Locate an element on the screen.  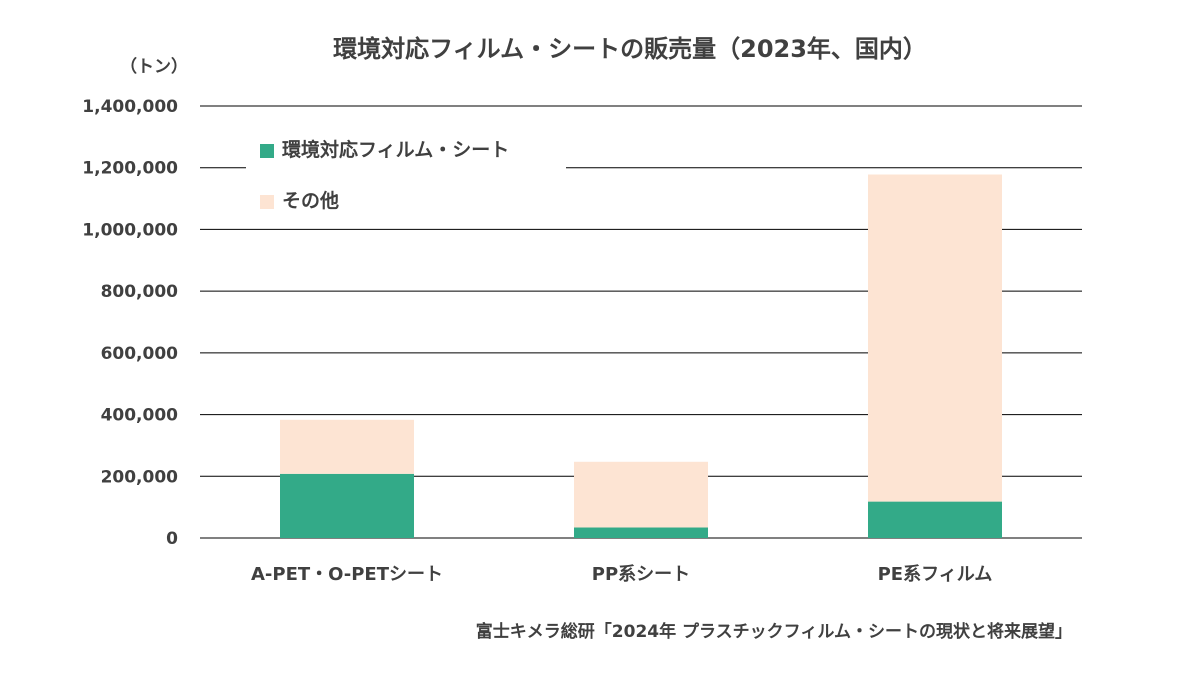
chart-title: 環境対応フィルム・シートの販売量（2023年、国内） is located at coordinates (630, 49).